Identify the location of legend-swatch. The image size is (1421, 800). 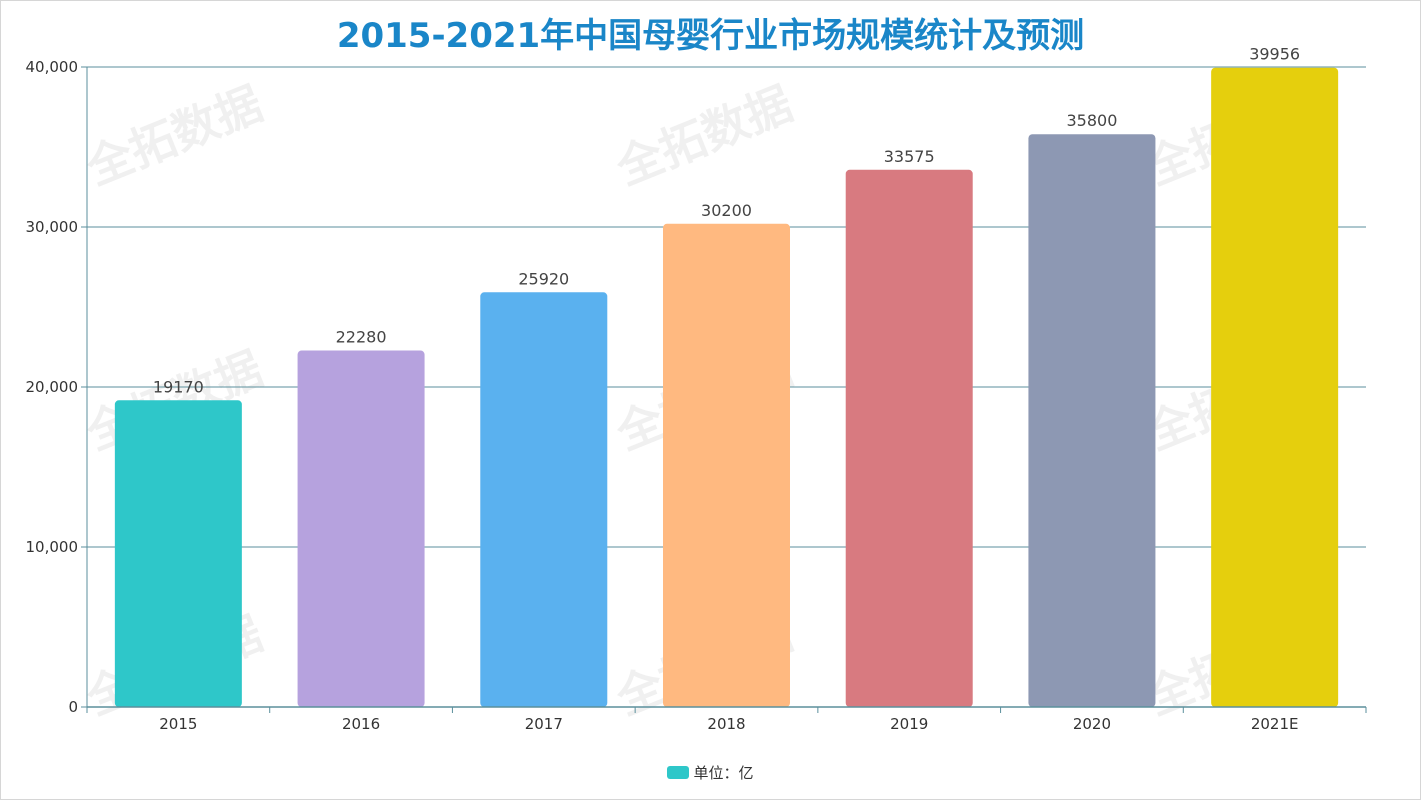
(678, 772).